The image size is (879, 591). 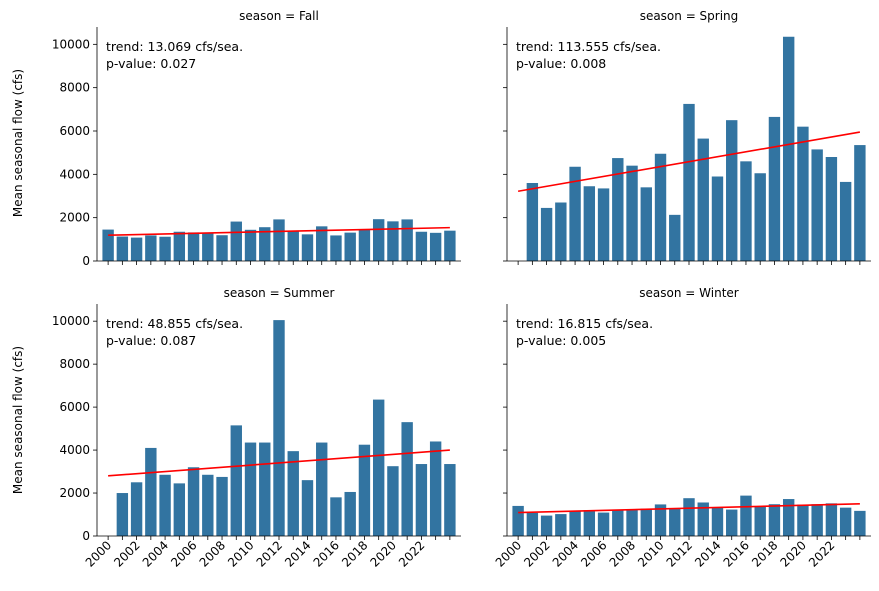 What do you see at coordinates (561, 340) in the screenshot?
I see `pvalue-annotation: p-value: 0.005` at bounding box center [561, 340].